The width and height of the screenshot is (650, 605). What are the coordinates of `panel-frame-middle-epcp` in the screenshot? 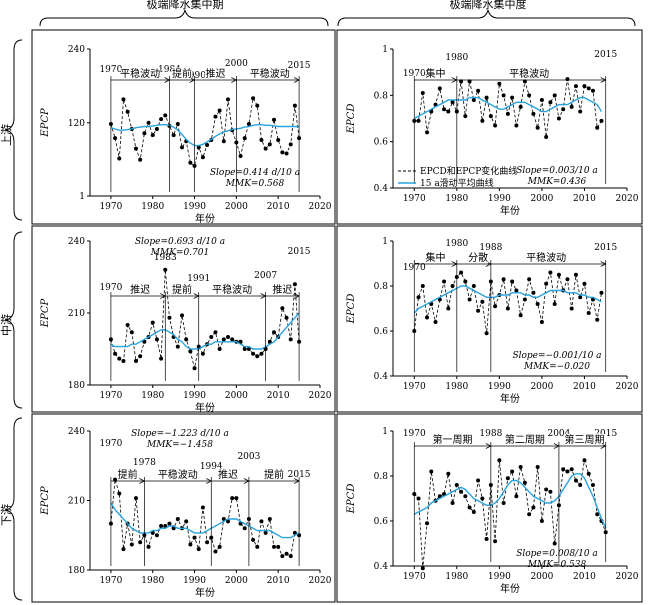 It's located at (183, 319).